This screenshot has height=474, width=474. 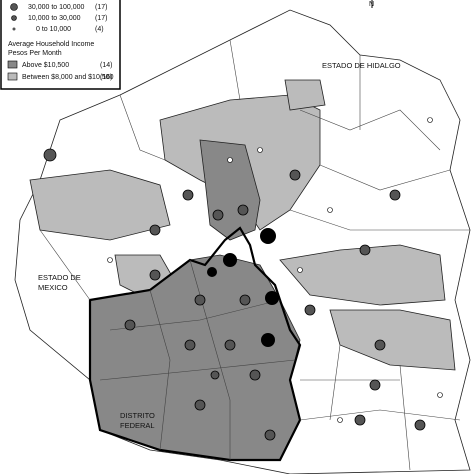 I want to click on large-circles, so click(x=243, y=287).